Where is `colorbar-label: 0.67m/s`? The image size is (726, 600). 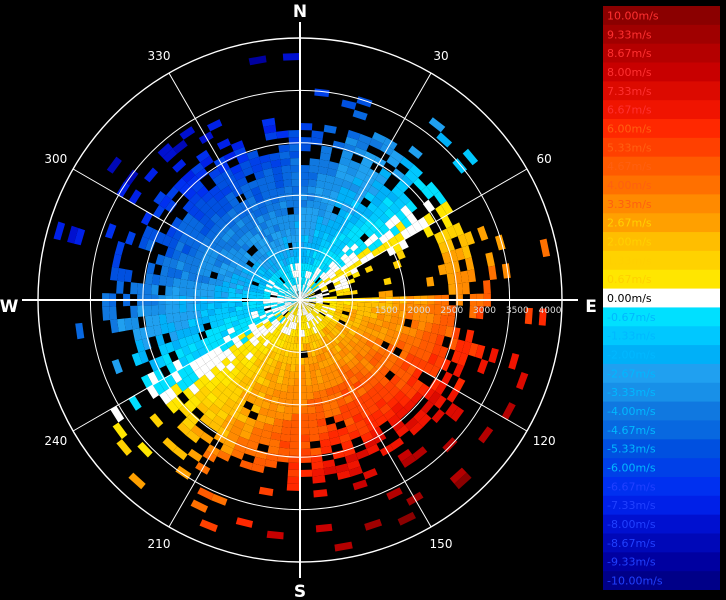
colorbar-label: 0.67m/s is located at coordinates (629, 279).